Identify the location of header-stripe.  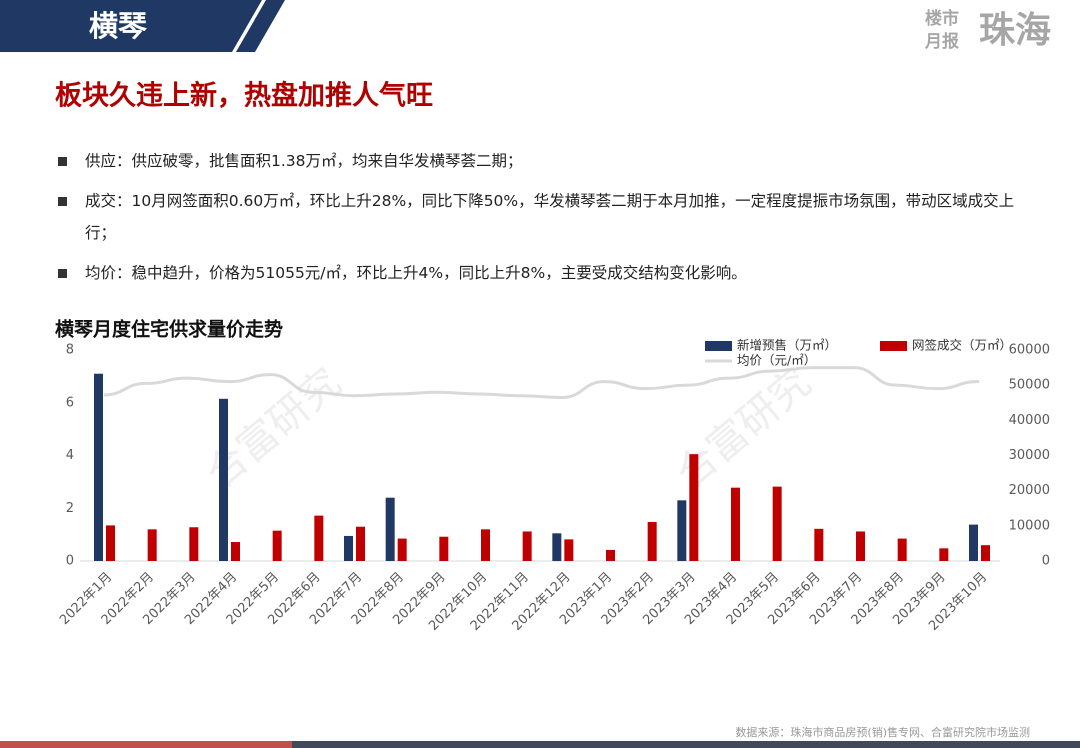
(260, 26).